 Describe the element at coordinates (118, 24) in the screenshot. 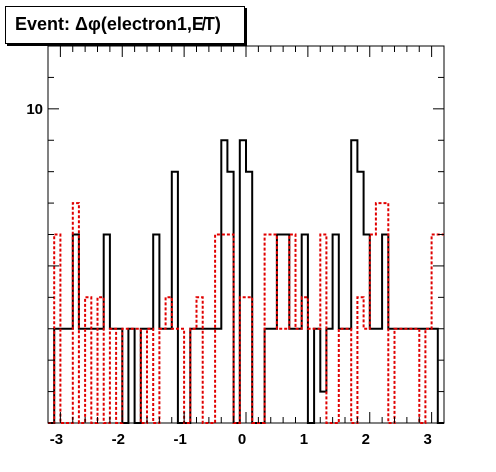

I see `chart-title: Event: Δφ(electron1,E̸T)` at that location.